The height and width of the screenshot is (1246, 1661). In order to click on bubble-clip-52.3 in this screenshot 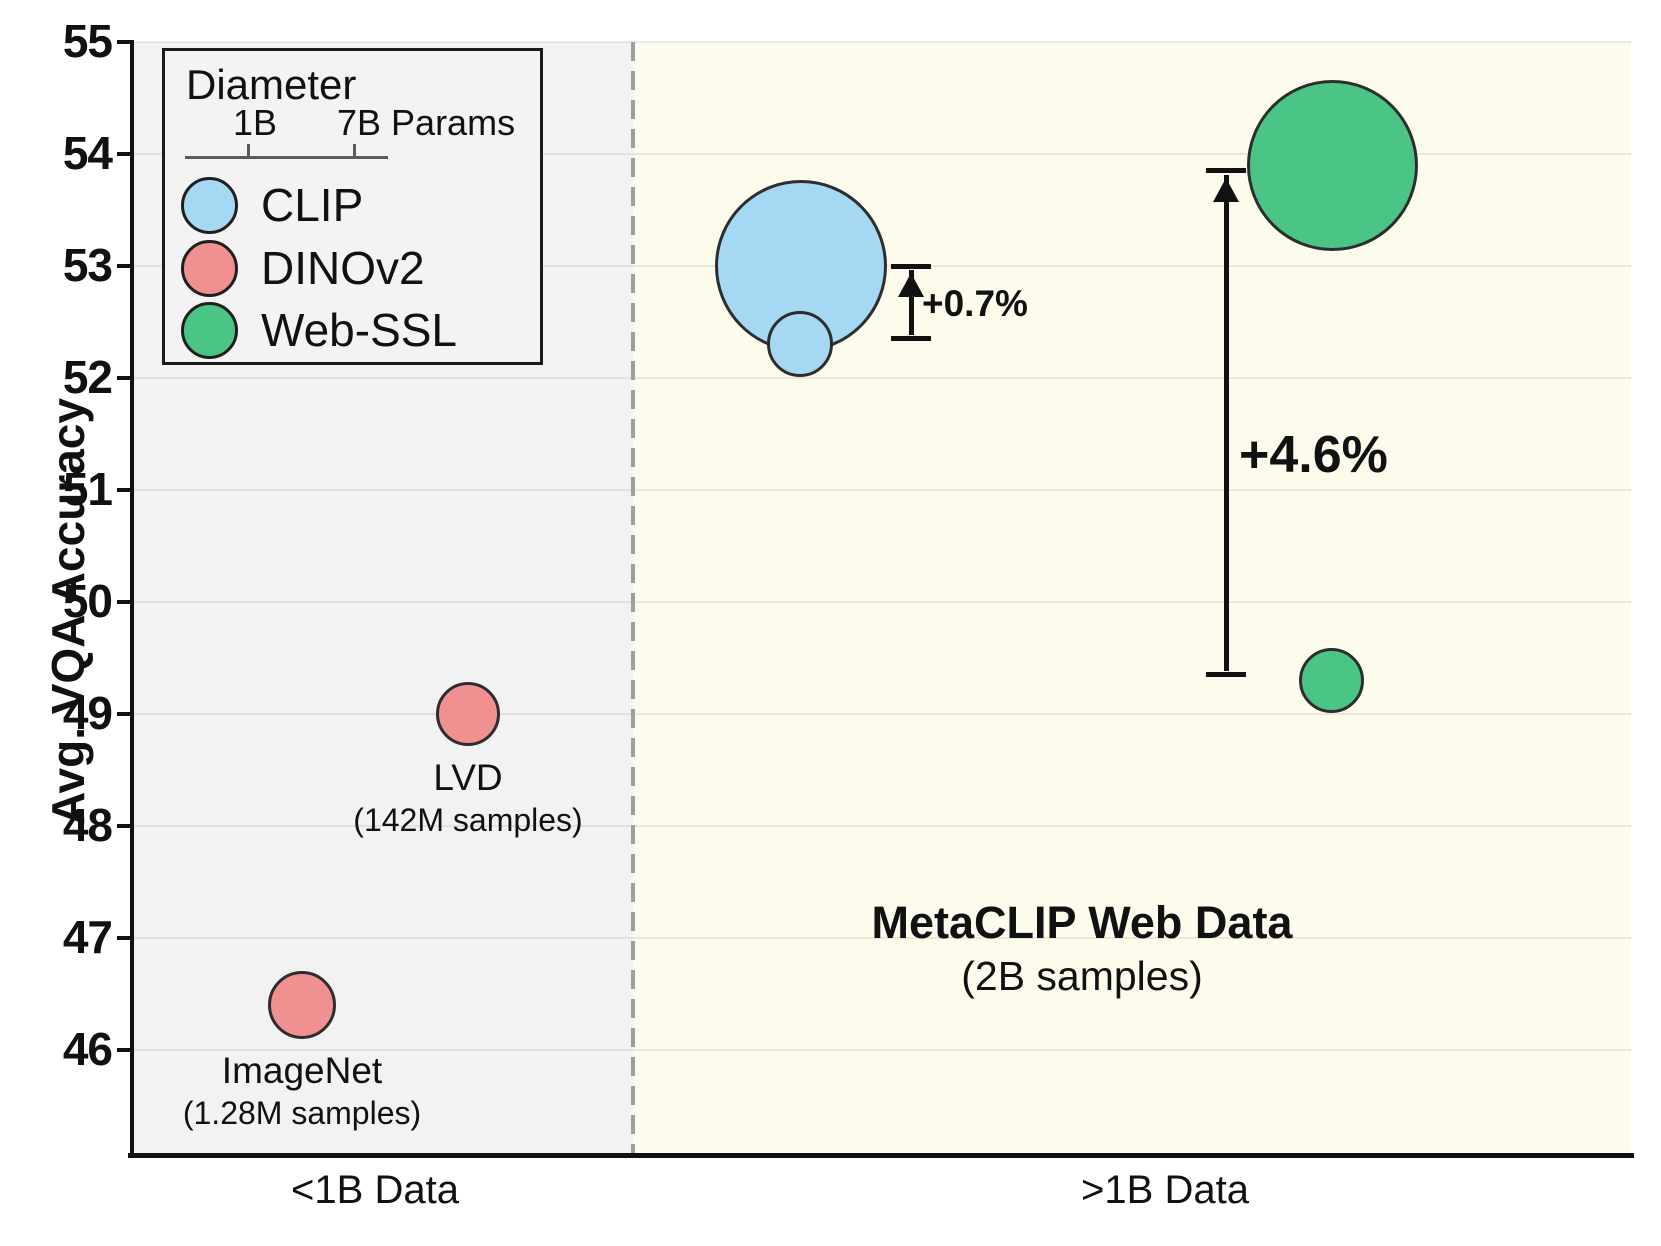, I will do `click(800, 344)`.